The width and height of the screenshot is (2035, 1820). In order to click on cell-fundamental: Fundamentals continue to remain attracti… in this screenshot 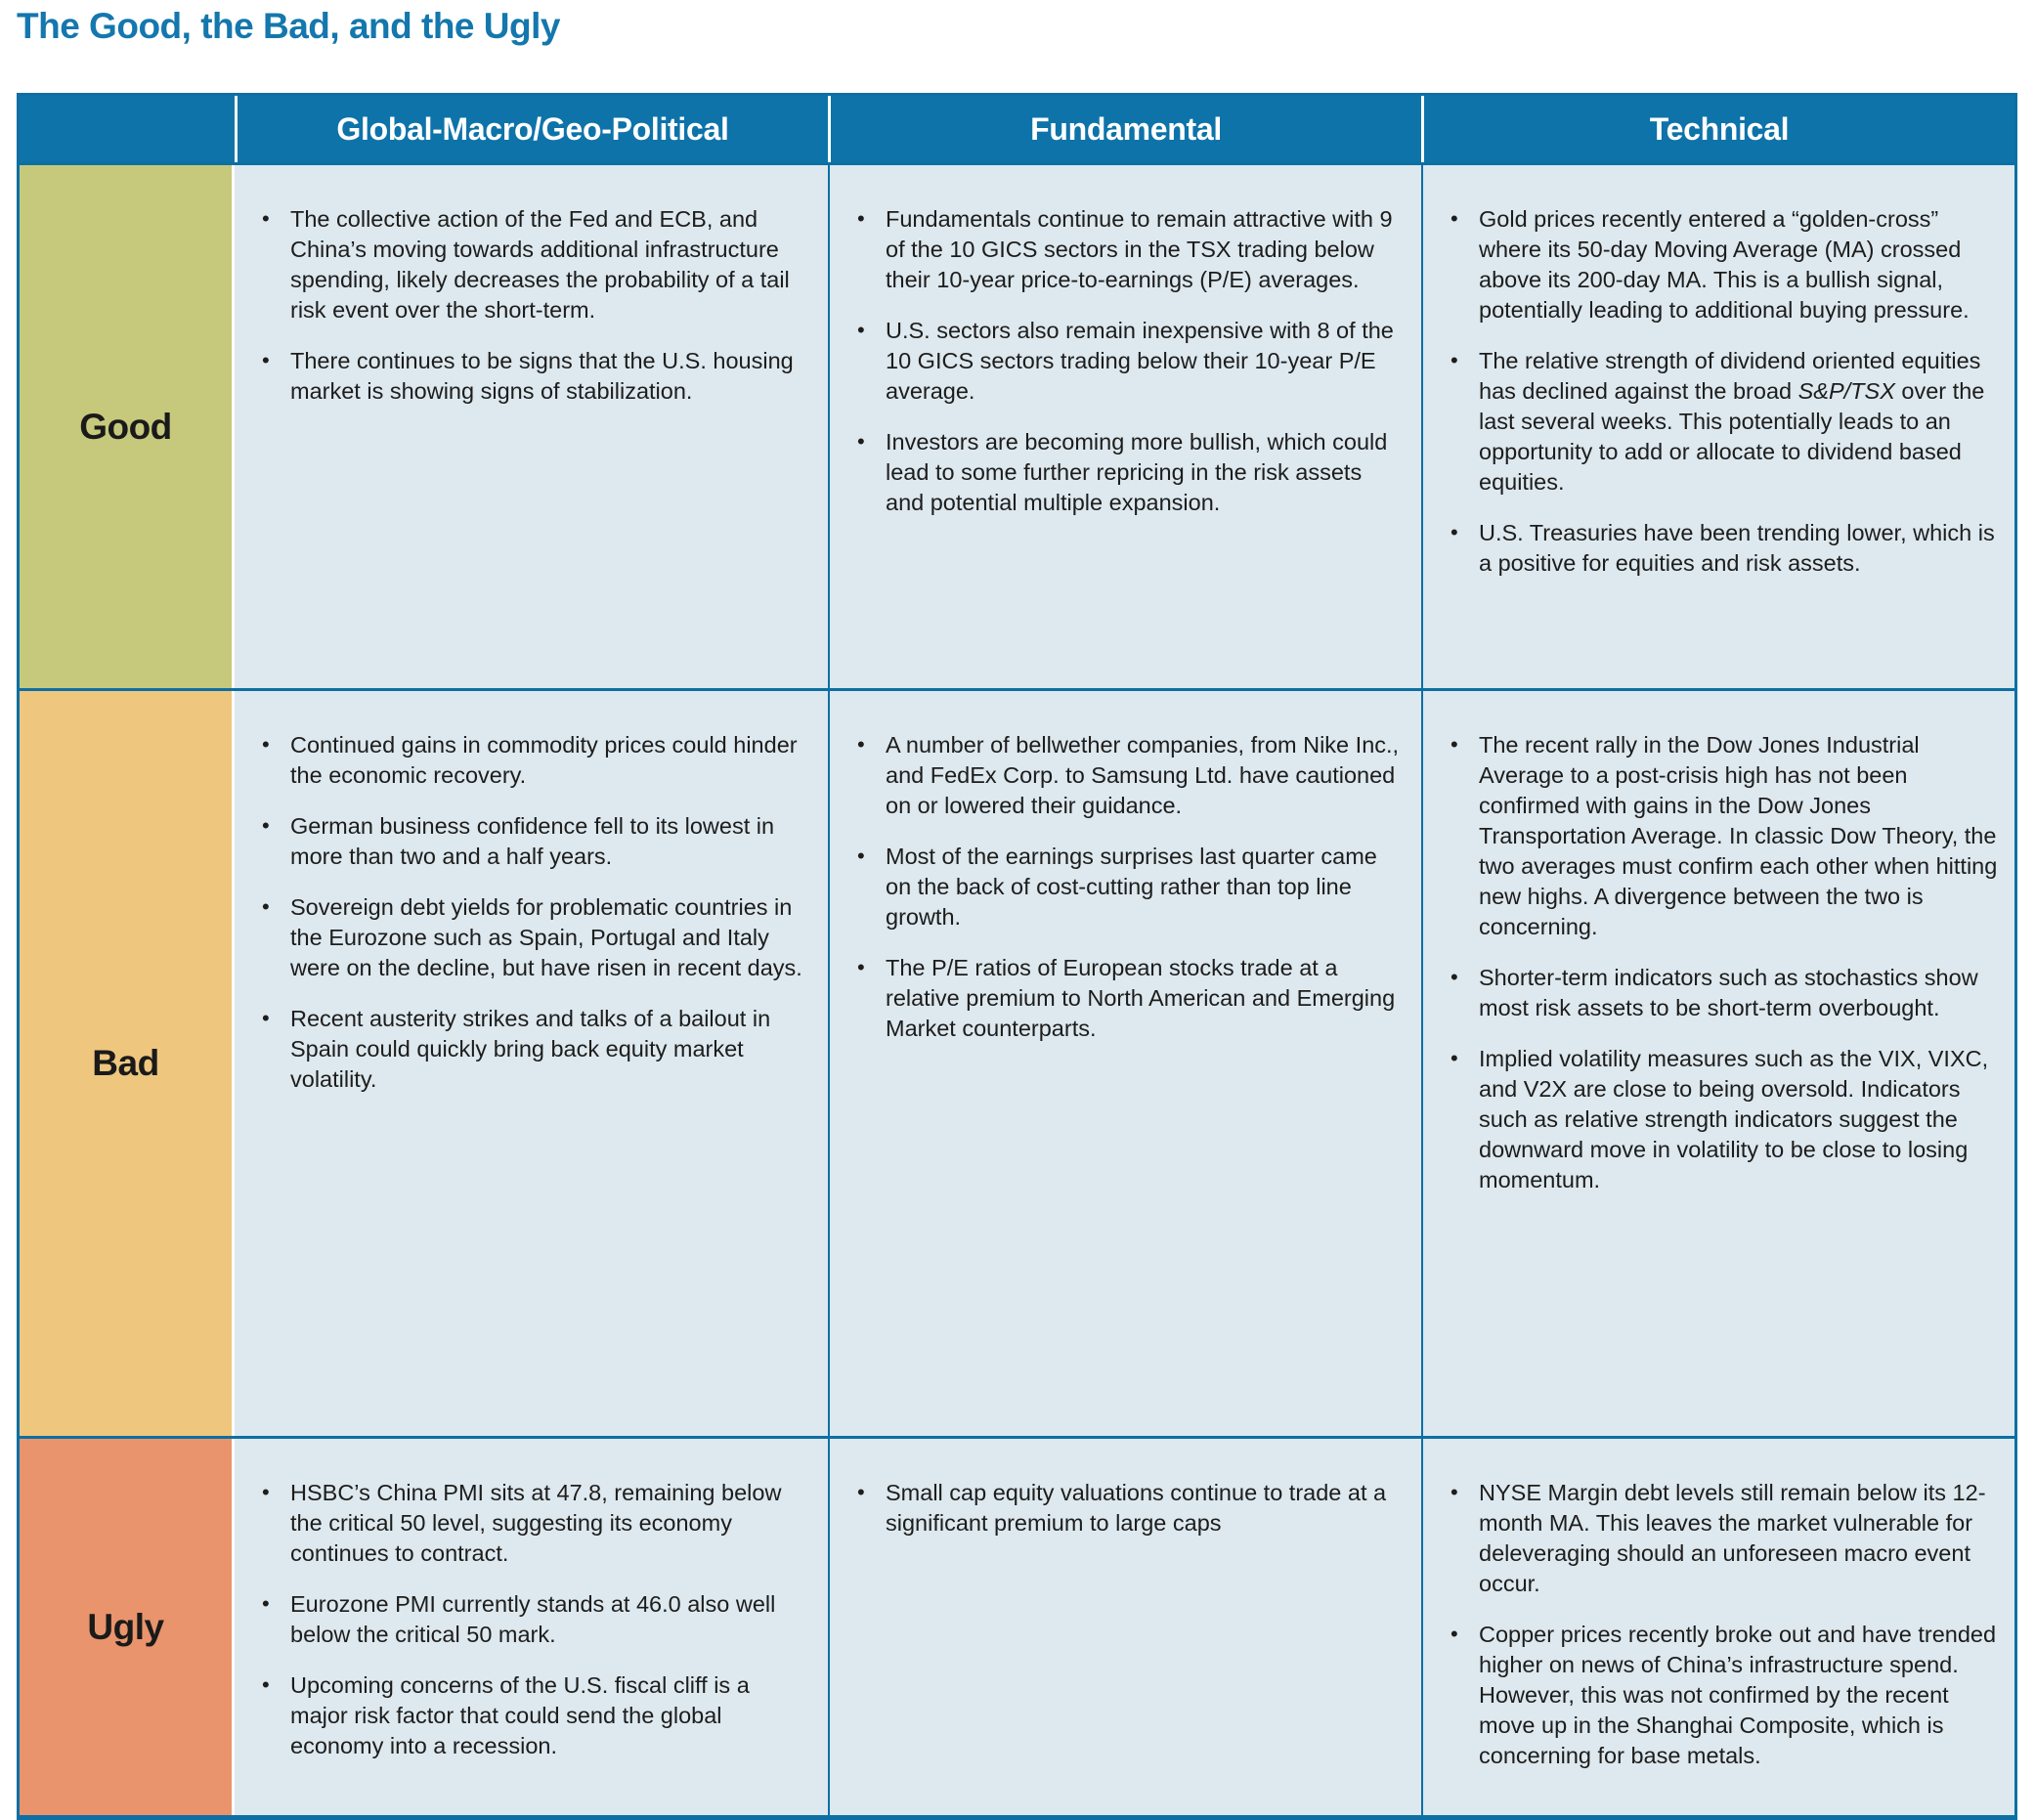, I will do `click(1124, 426)`.